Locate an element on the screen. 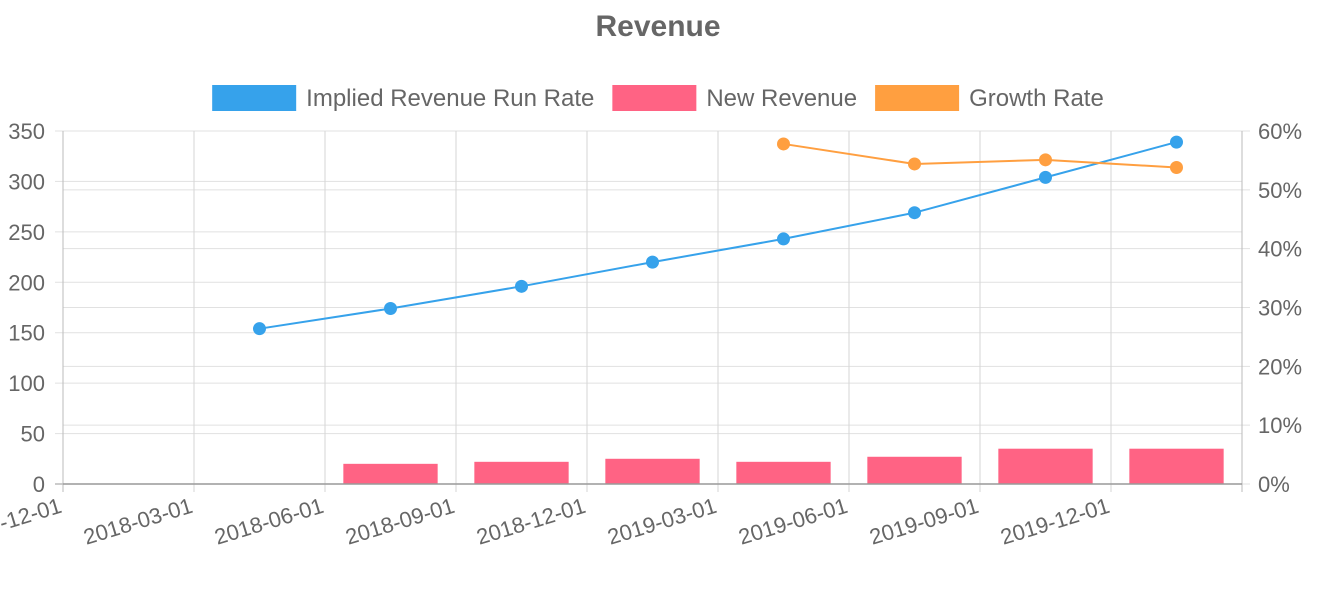 This screenshot has width=1340, height=592. legend-item: Implied Revenue Run Rate is located at coordinates (403, 98).